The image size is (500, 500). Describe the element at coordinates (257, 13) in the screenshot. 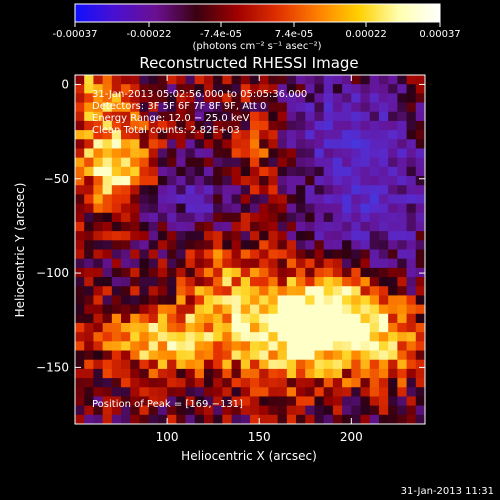

I see `colorbar-gradient` at that location.